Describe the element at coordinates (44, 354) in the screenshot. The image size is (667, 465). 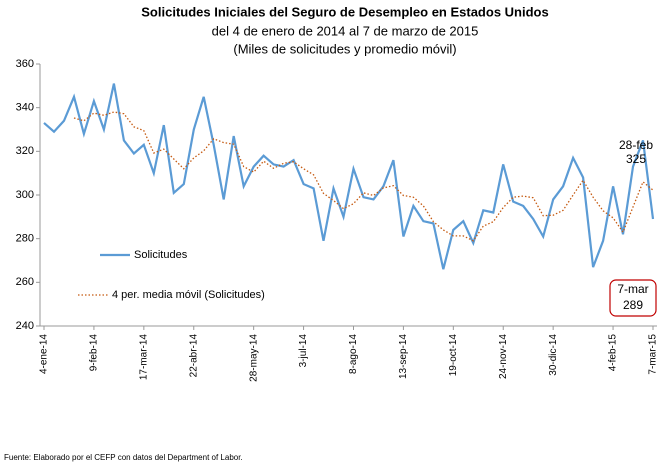
I see `x-tick-label: 4-ene-14` at that location.